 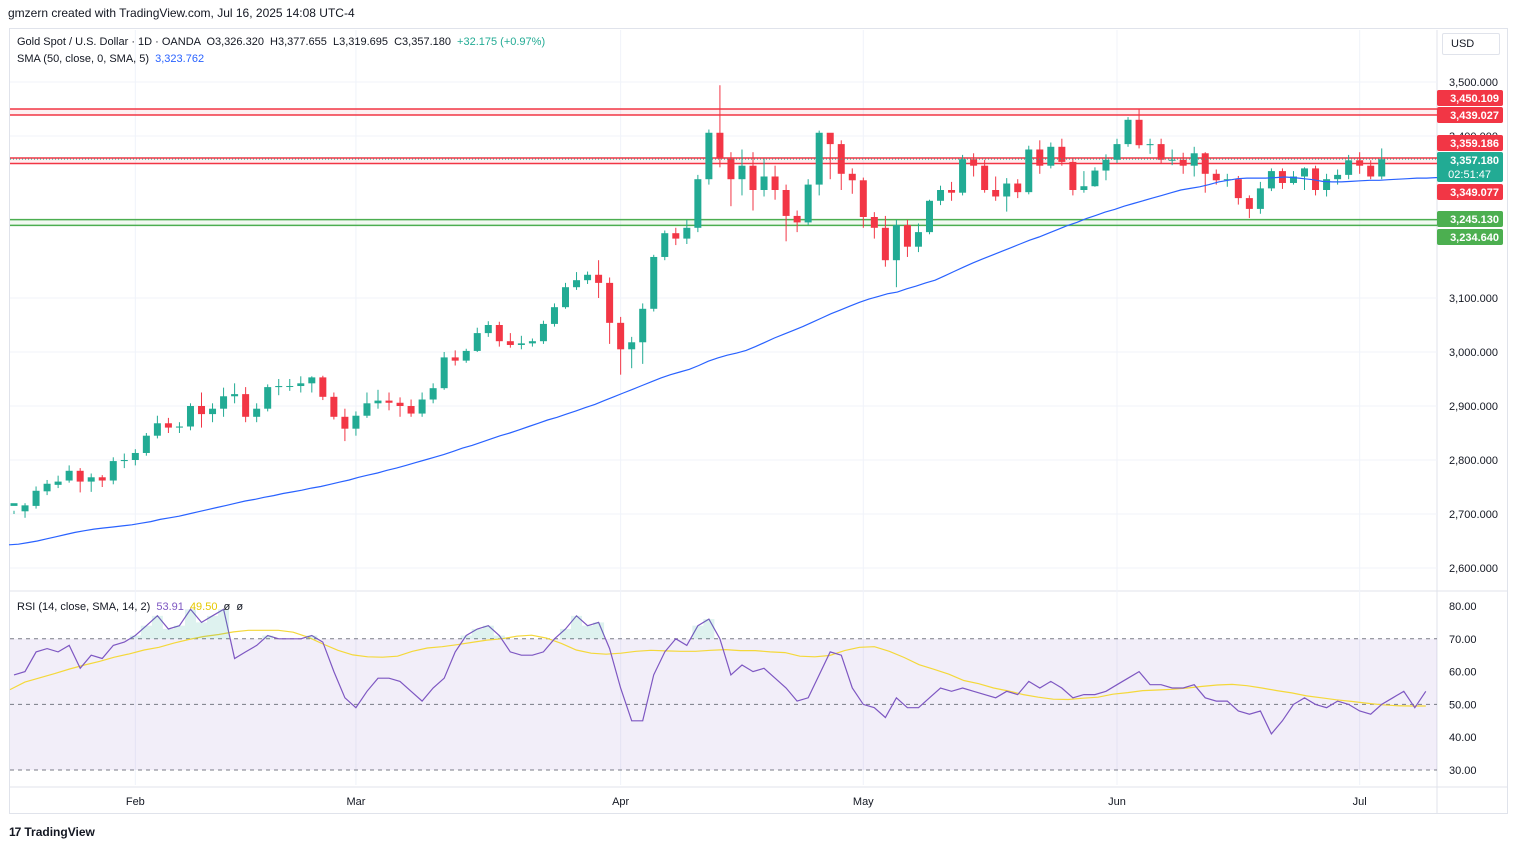 I want to click on rsi-tick-label: 40.00, so click(x=1463, y=738).